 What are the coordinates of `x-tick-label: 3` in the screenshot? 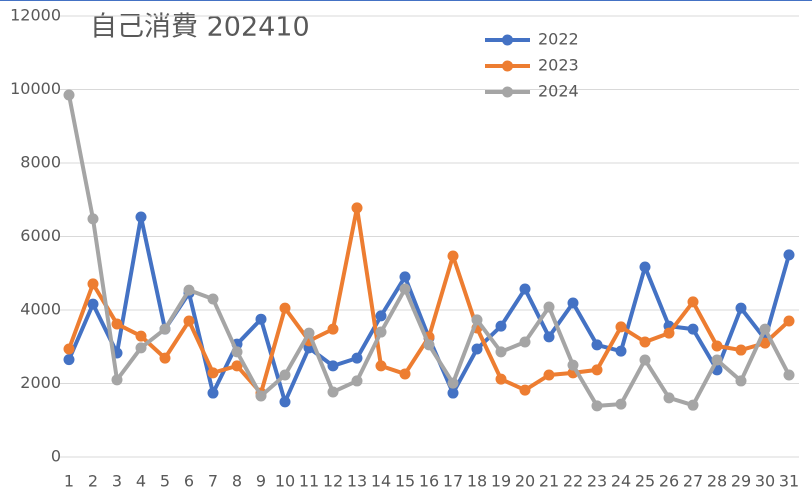 It's located at (117, 481).